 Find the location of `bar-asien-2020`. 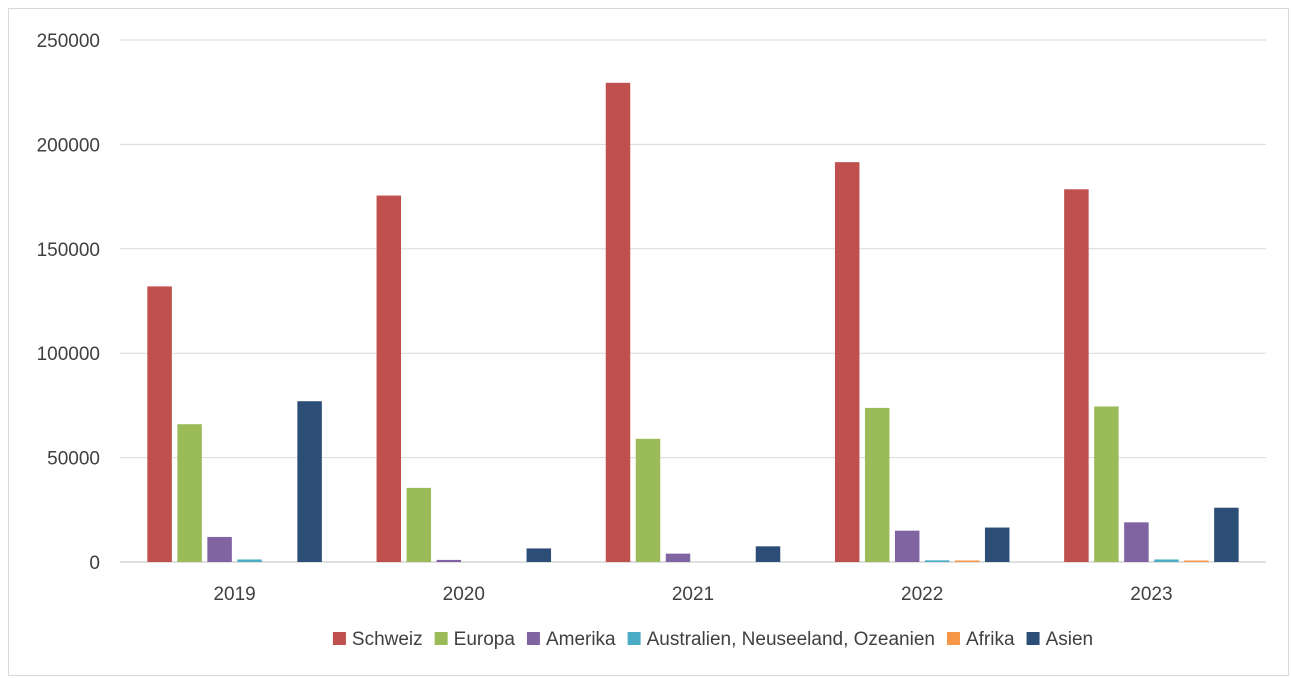

bar-asien-2020 is located at coordinates (539, 555).